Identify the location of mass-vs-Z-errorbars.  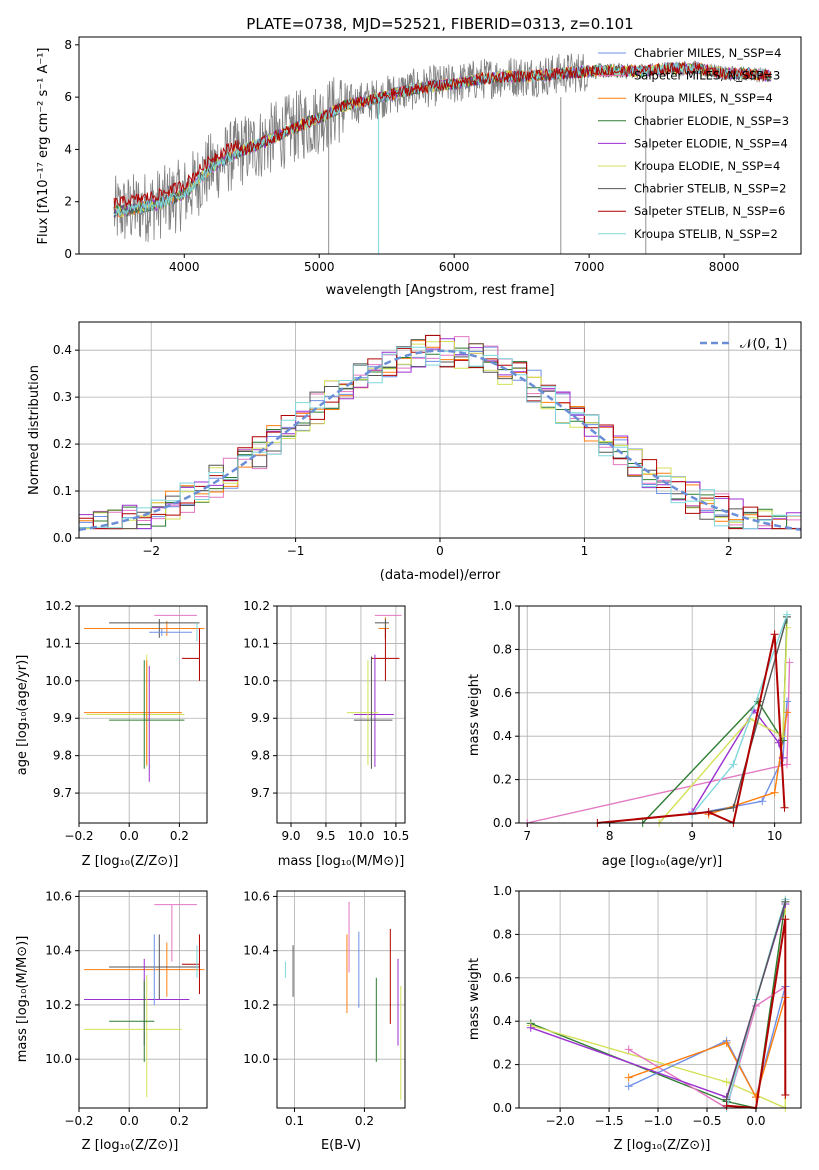
(144, 1001).